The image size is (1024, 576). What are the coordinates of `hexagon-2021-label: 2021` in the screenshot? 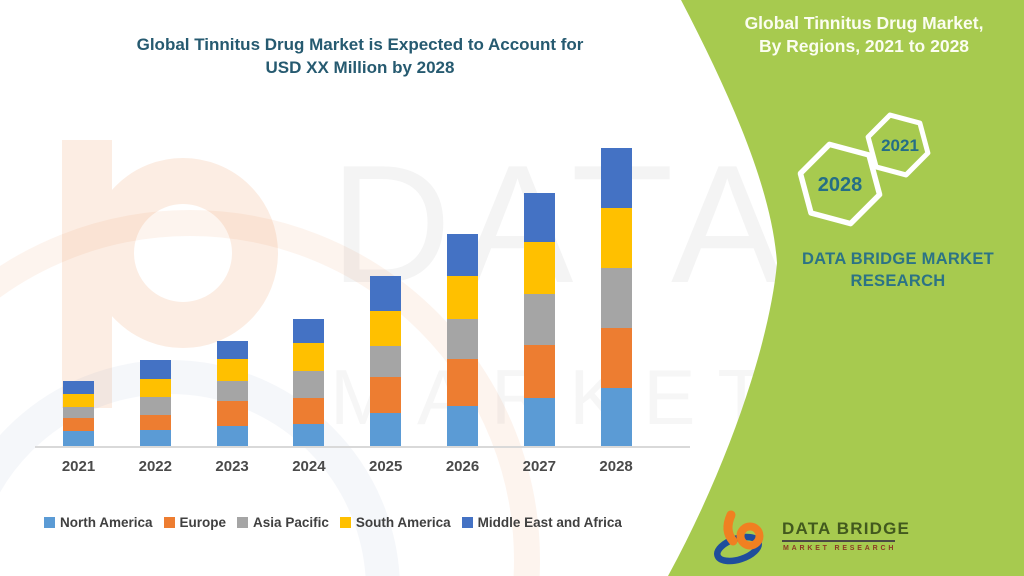 It's located at (900, 145).